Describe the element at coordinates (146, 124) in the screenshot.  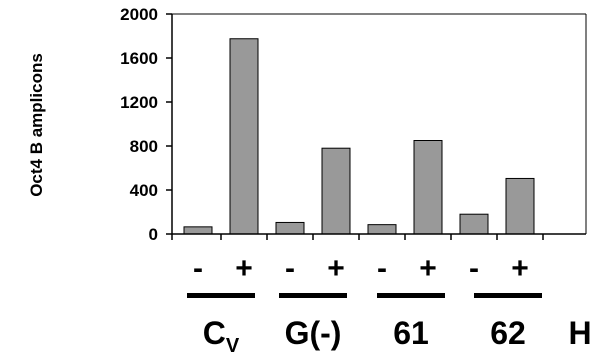
I see `y-ticks: 0 400 800 1200 1600 2000` at that location.